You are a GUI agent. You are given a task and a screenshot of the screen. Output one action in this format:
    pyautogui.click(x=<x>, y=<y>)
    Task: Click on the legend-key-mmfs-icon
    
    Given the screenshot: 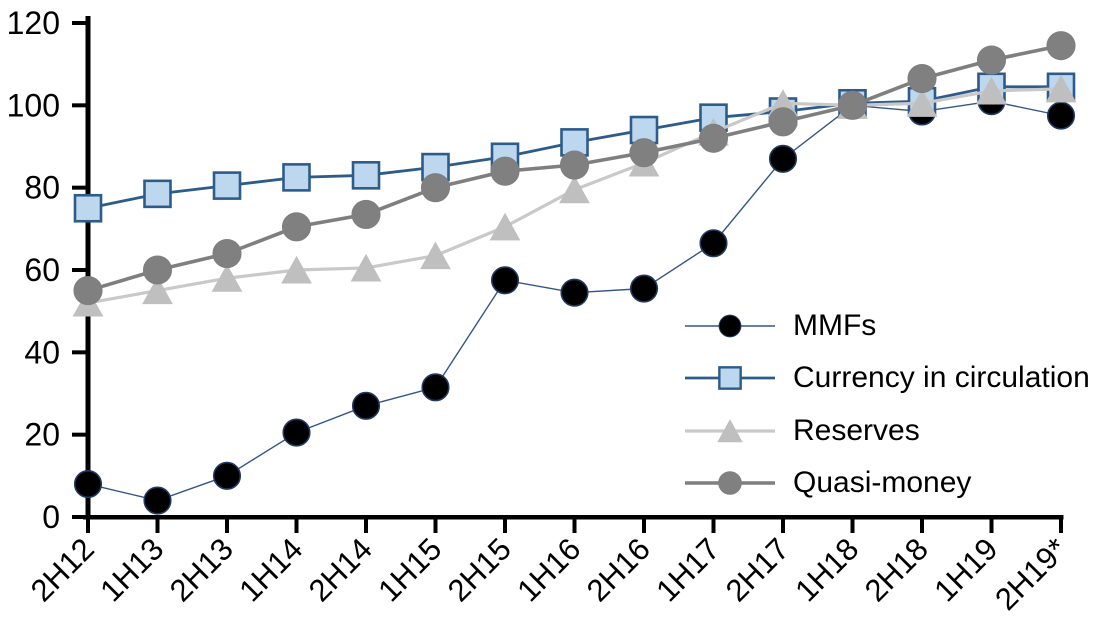 What is the action you would take?
    pyautogui.click(x=730, y=326)
    